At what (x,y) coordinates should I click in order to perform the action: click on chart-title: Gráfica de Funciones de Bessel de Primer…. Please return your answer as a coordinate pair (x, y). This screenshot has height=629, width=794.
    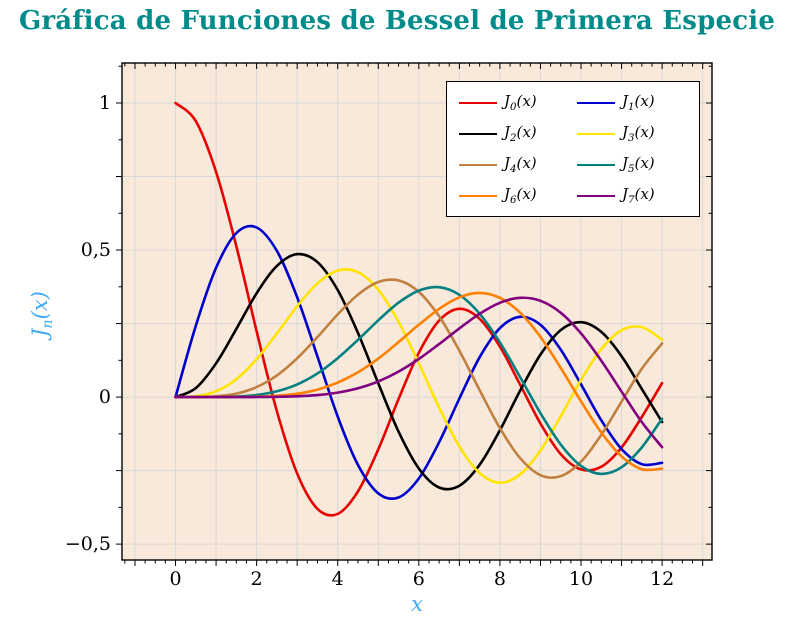
    Looking at the image, I should click on (397, 21).